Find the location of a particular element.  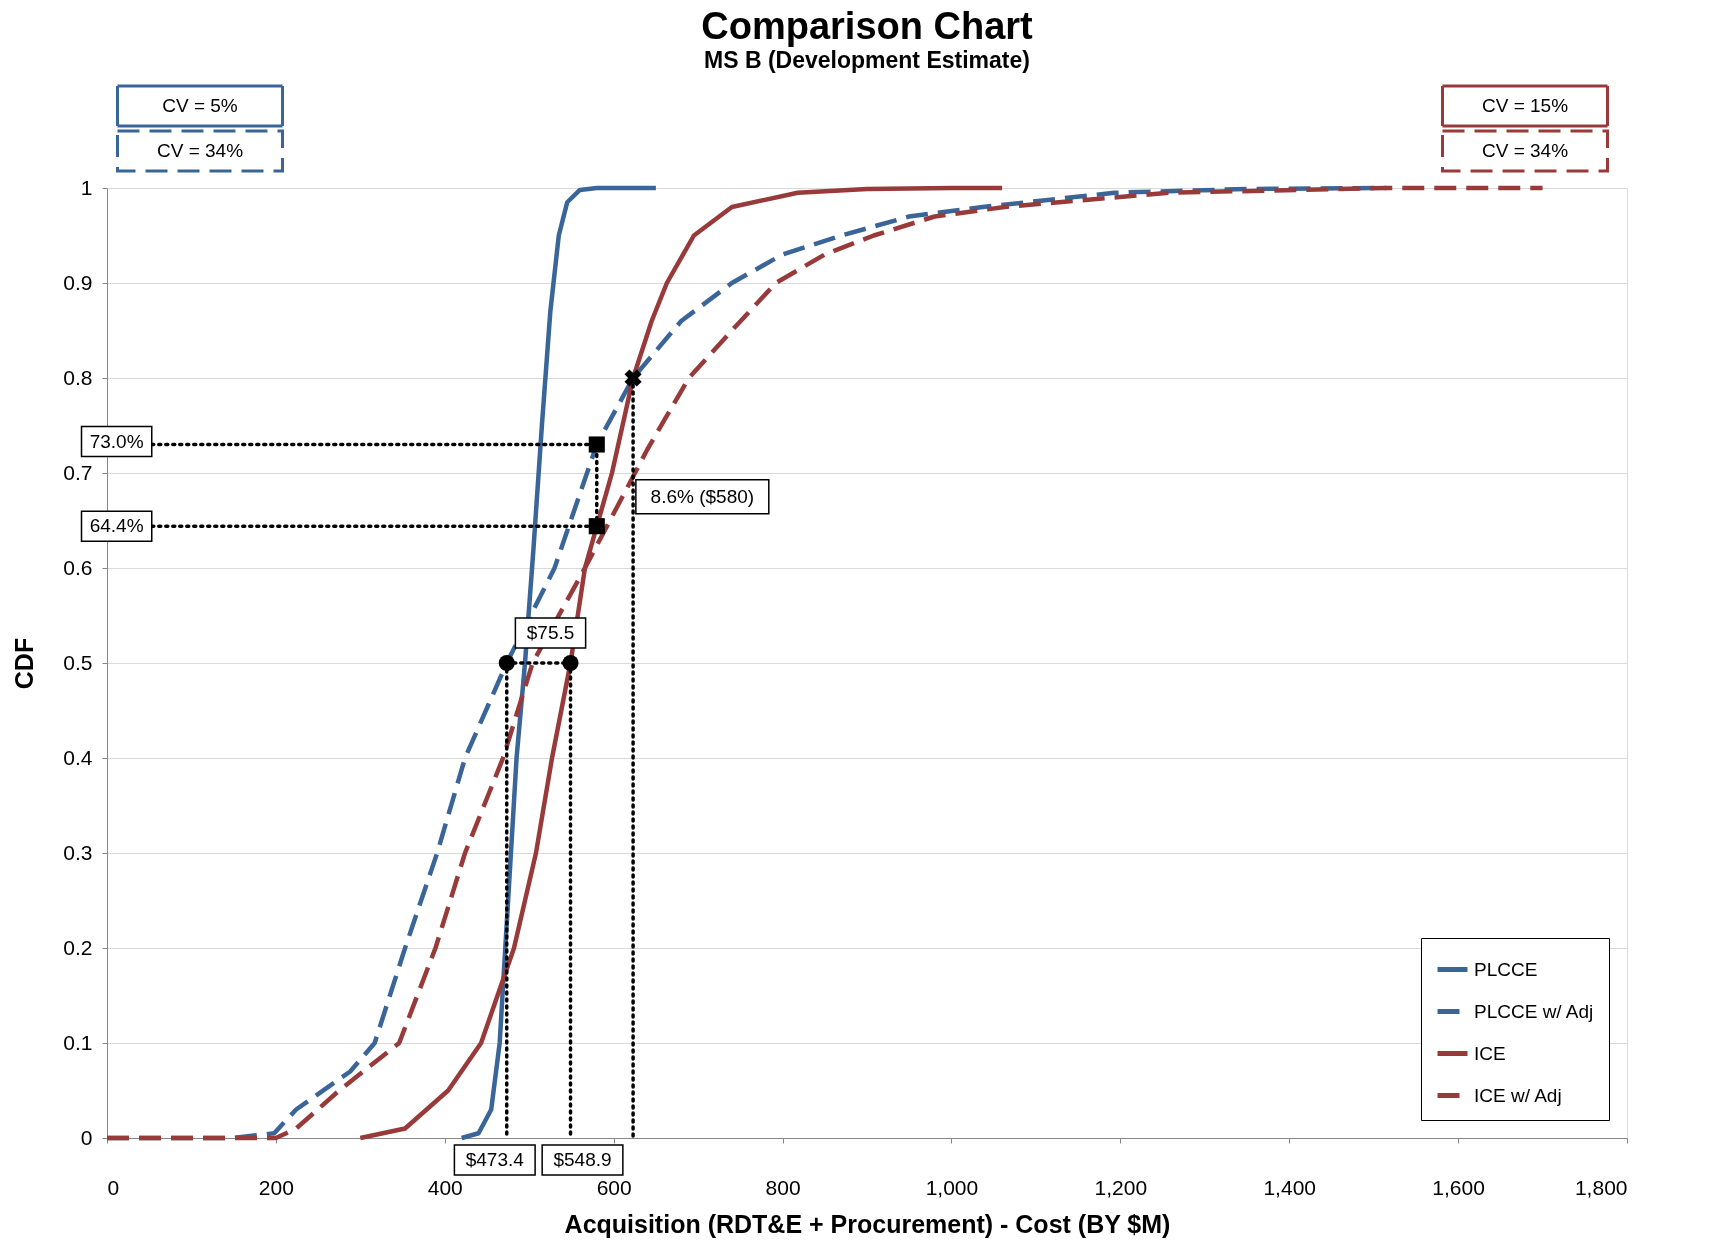

x-tick-label: 1,800 is located at coordinates (1601, 1187).